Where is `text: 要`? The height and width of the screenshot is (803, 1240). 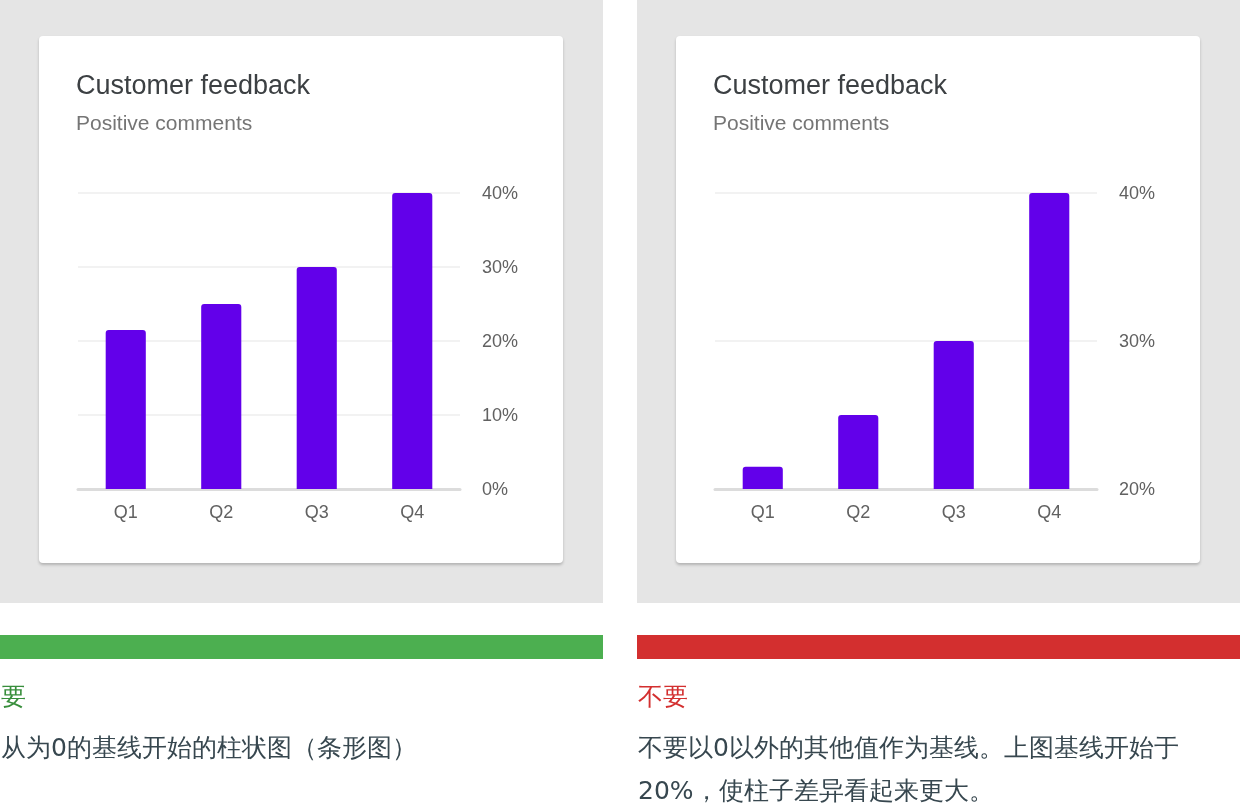
text: 要 is located at coordinates (13, 697).